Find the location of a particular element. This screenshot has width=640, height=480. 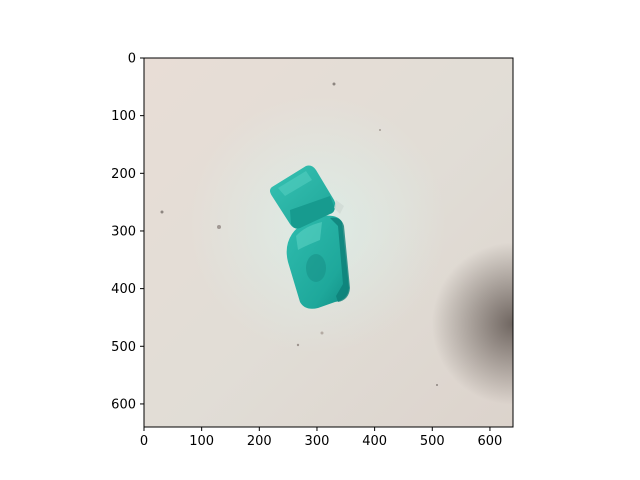

x-tick-label: 400 is located at coordinates (374, 441).